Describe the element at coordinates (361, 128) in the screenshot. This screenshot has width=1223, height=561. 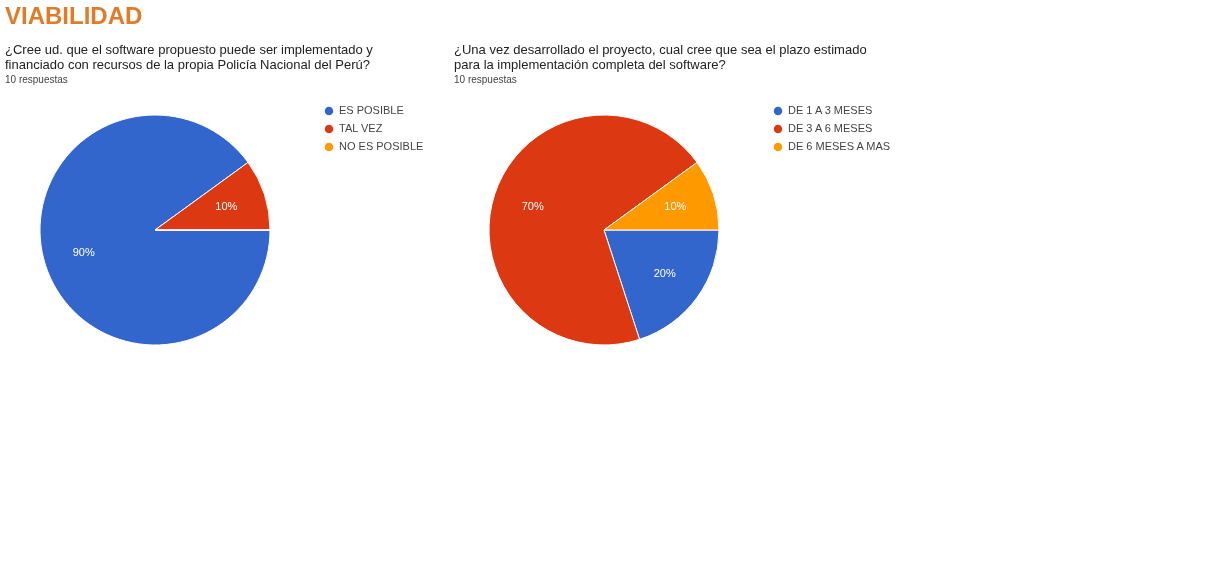
I see `legend-label: TAL VEZ` at that location.